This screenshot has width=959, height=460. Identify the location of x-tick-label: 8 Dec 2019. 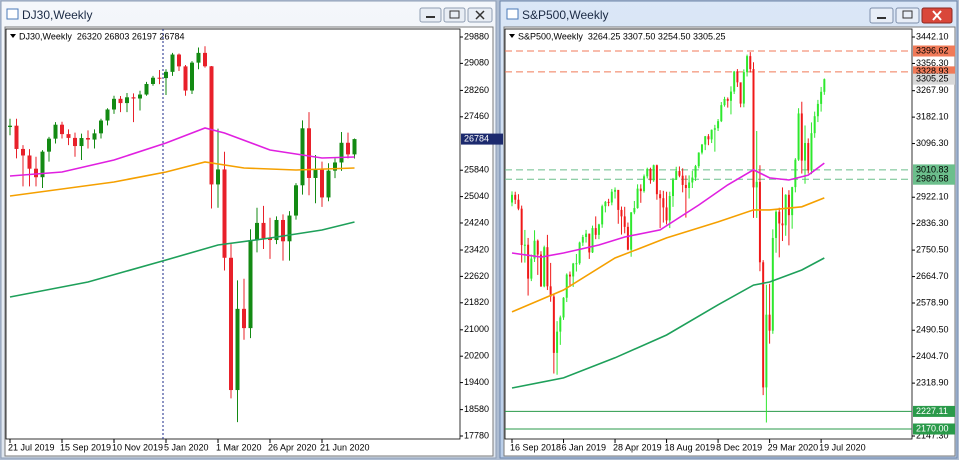
(739, 447).